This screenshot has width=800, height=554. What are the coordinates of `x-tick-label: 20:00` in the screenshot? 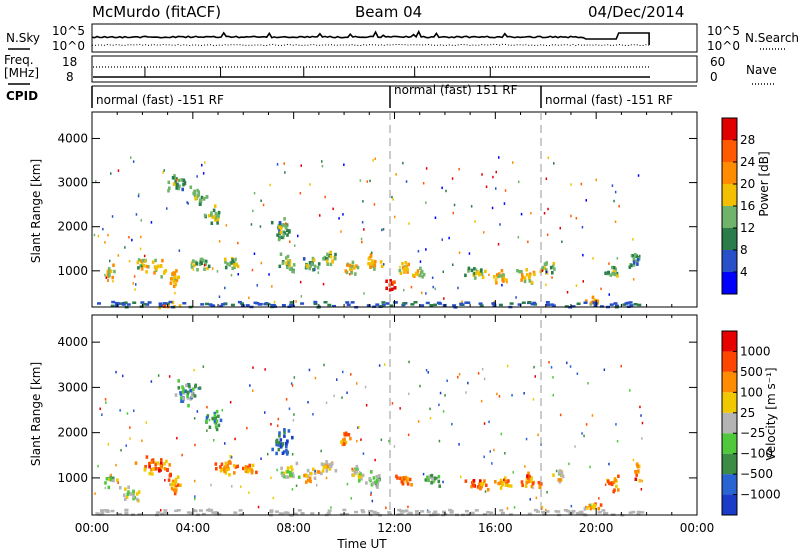 It's located at (596, 528).